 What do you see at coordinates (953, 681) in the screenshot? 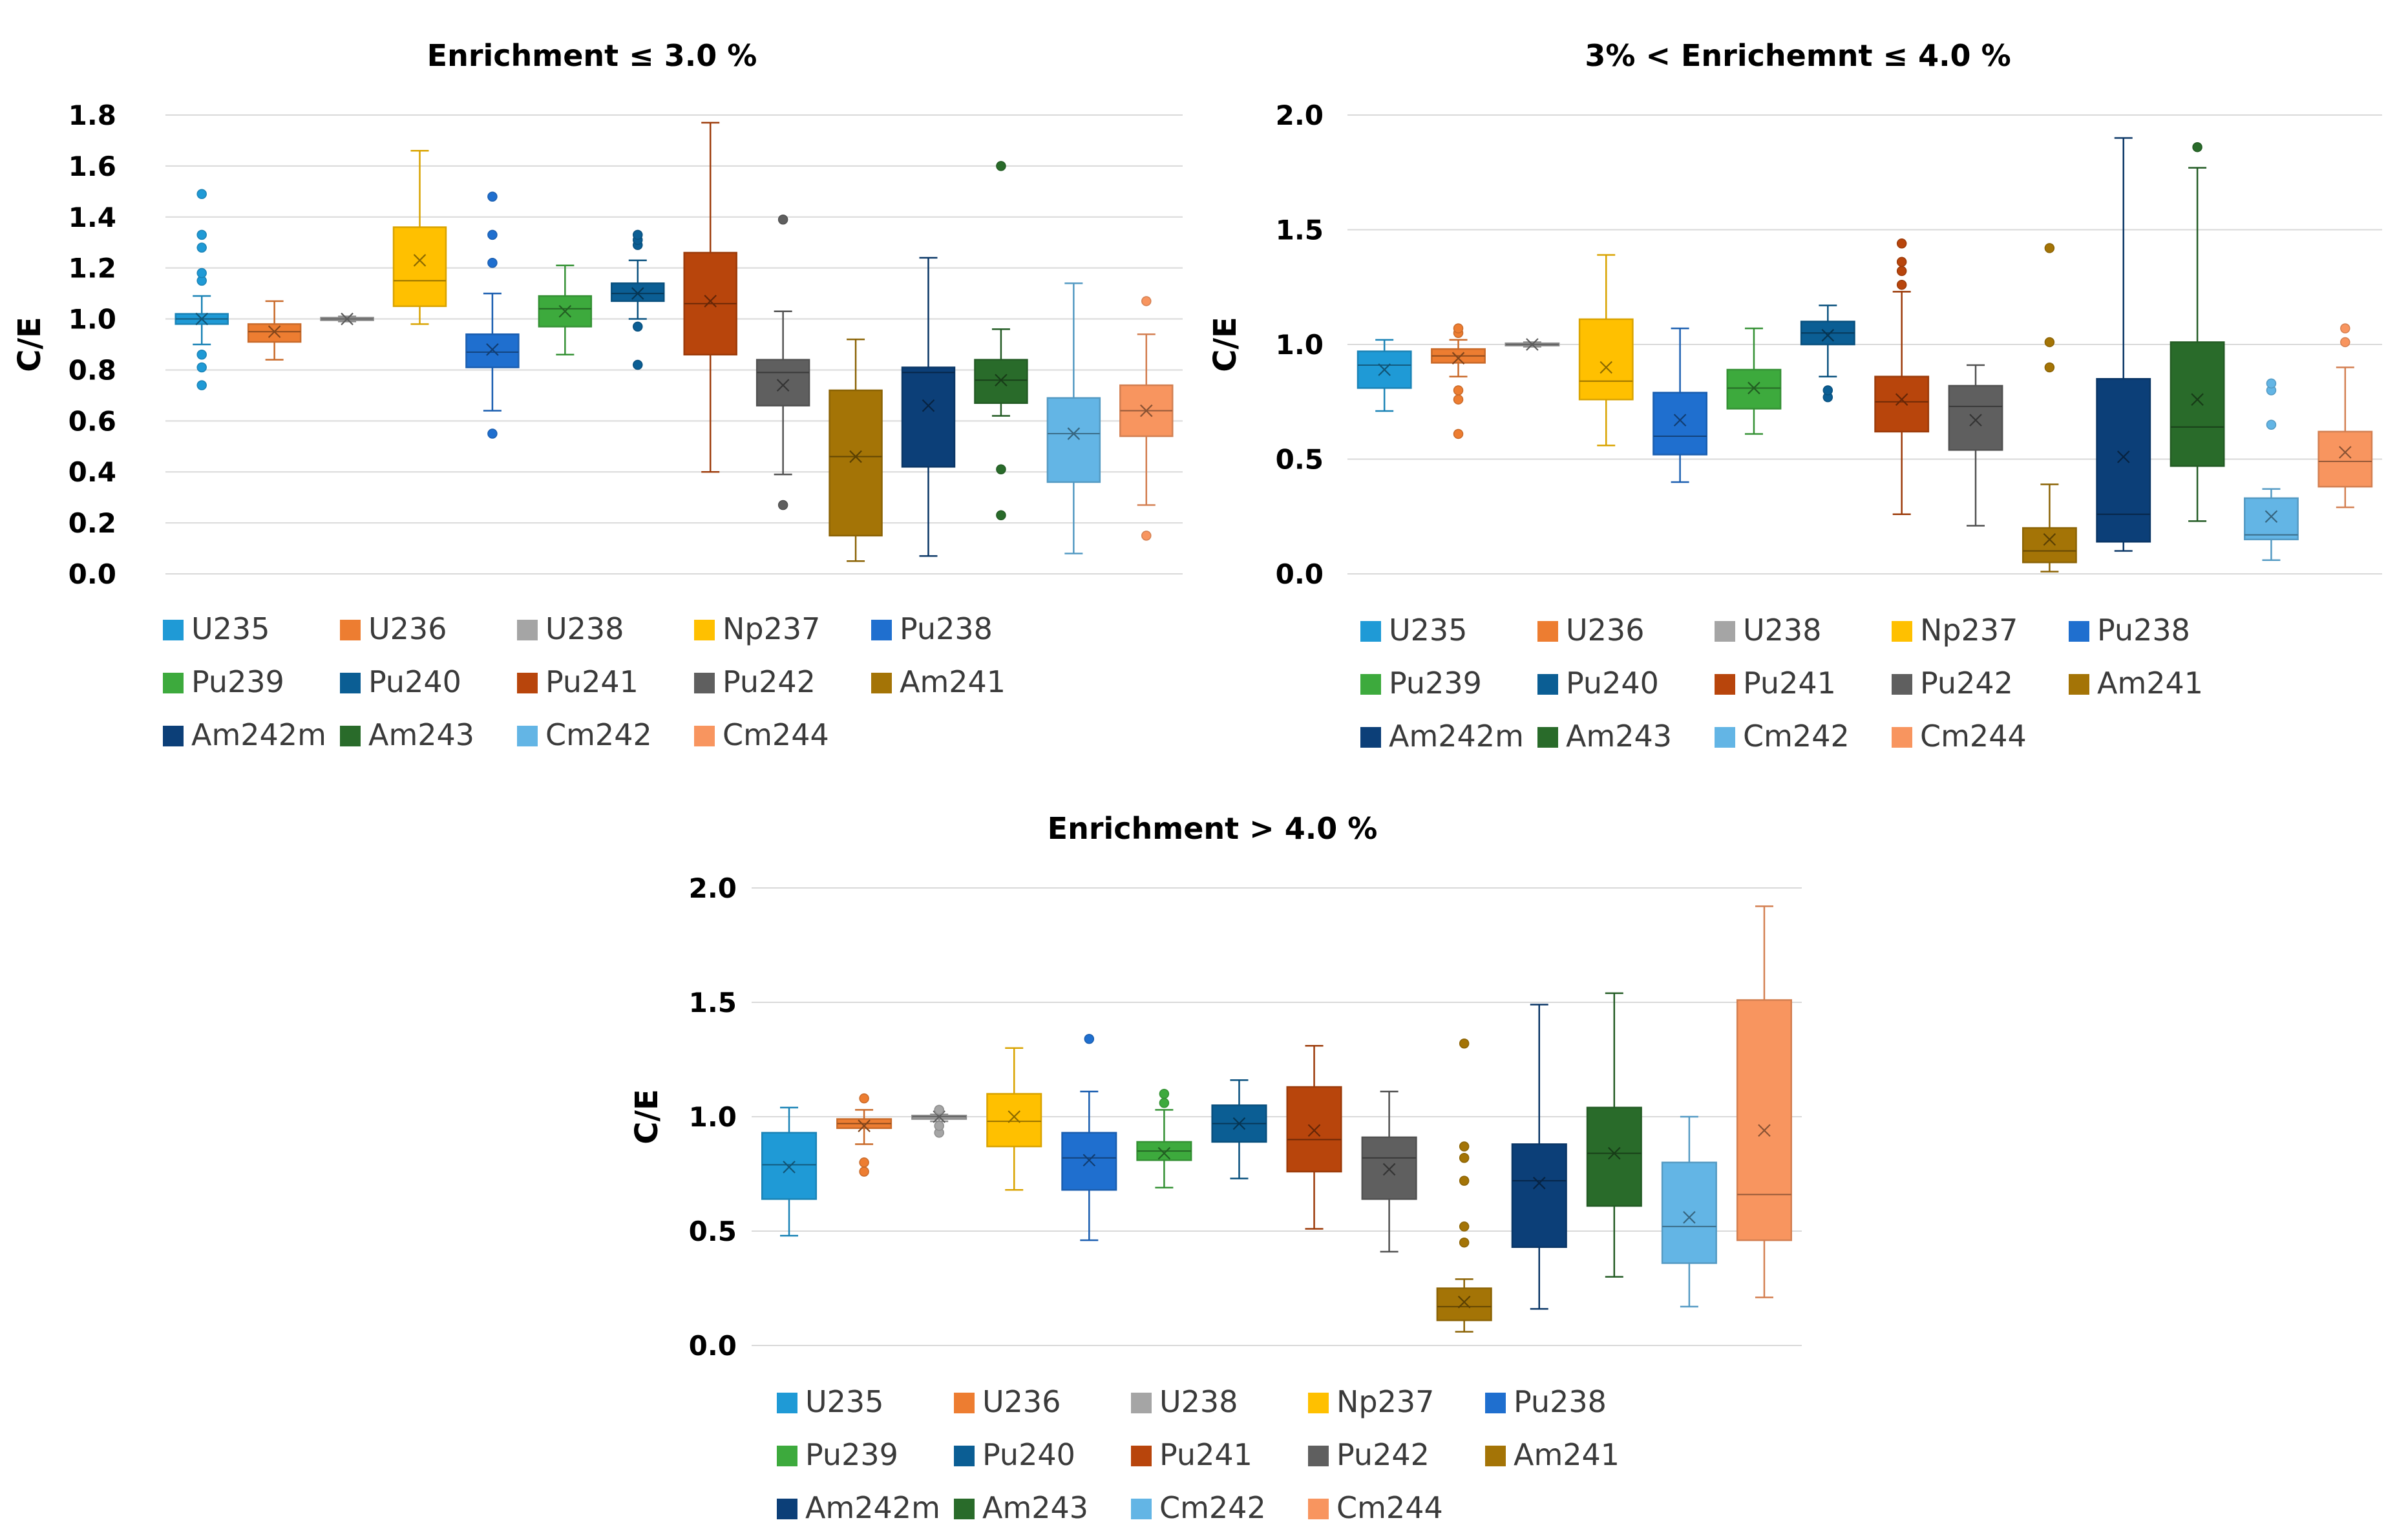
I see `legend-label: Am241` at bounding box center [953, 681].